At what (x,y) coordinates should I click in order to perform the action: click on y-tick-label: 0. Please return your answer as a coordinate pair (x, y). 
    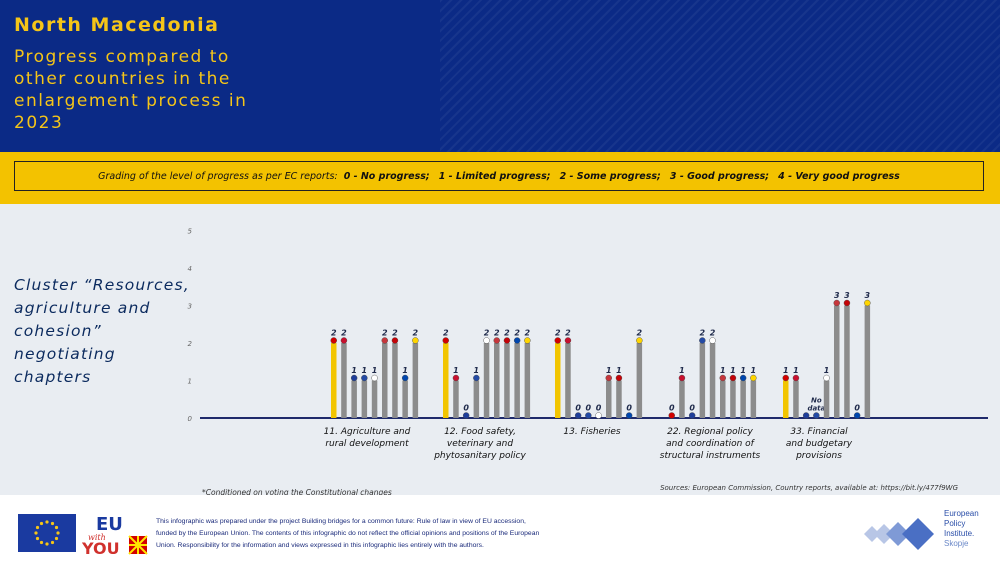
    Looking at the image, I should click on (190, 419).